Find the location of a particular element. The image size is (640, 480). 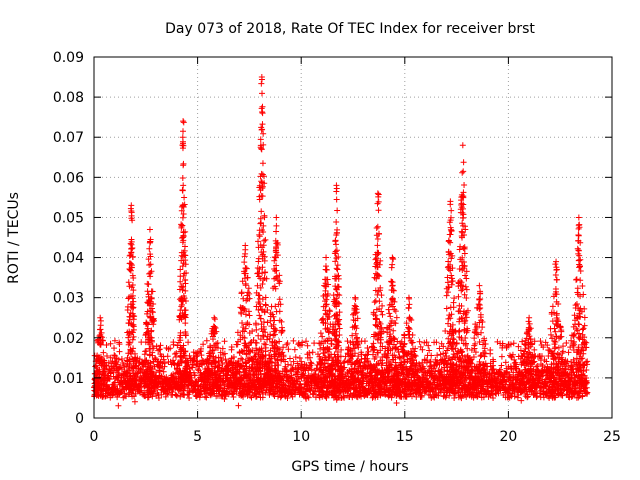

x-axis-label: GPS time / hours is located at coordinates (349, 467).